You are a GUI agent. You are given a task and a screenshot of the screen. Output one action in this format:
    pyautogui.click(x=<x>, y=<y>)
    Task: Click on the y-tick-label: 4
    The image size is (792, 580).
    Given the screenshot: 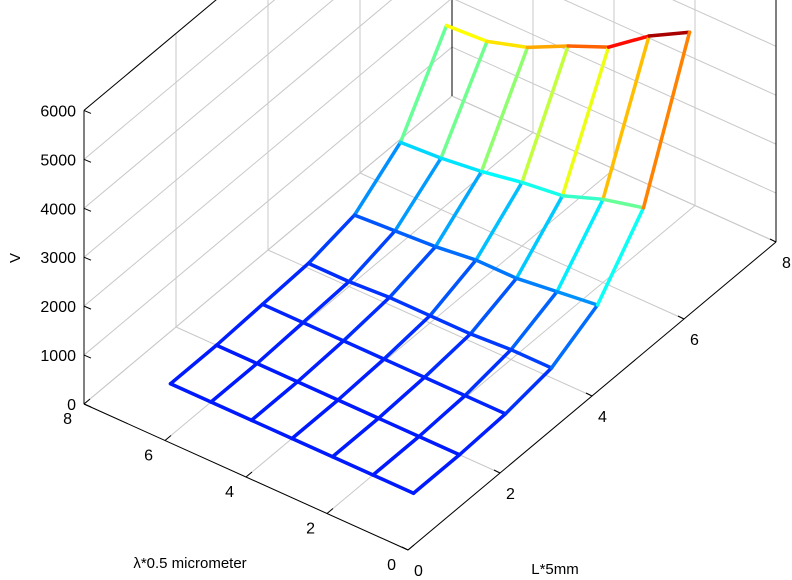 What is the action you would take?
    pyautogui.click(x=229, y=492)
    